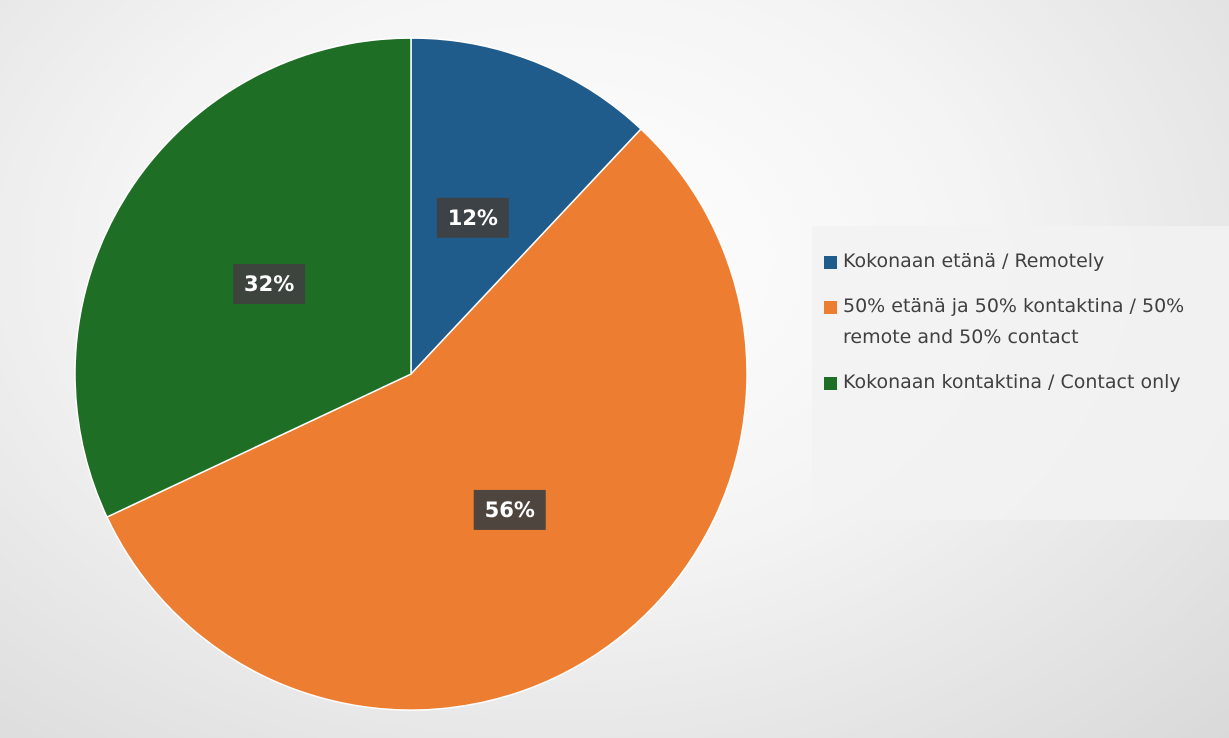 This screenshot has width=1229, height=738. I want to click on data-label: 56%, so click(510, 510).